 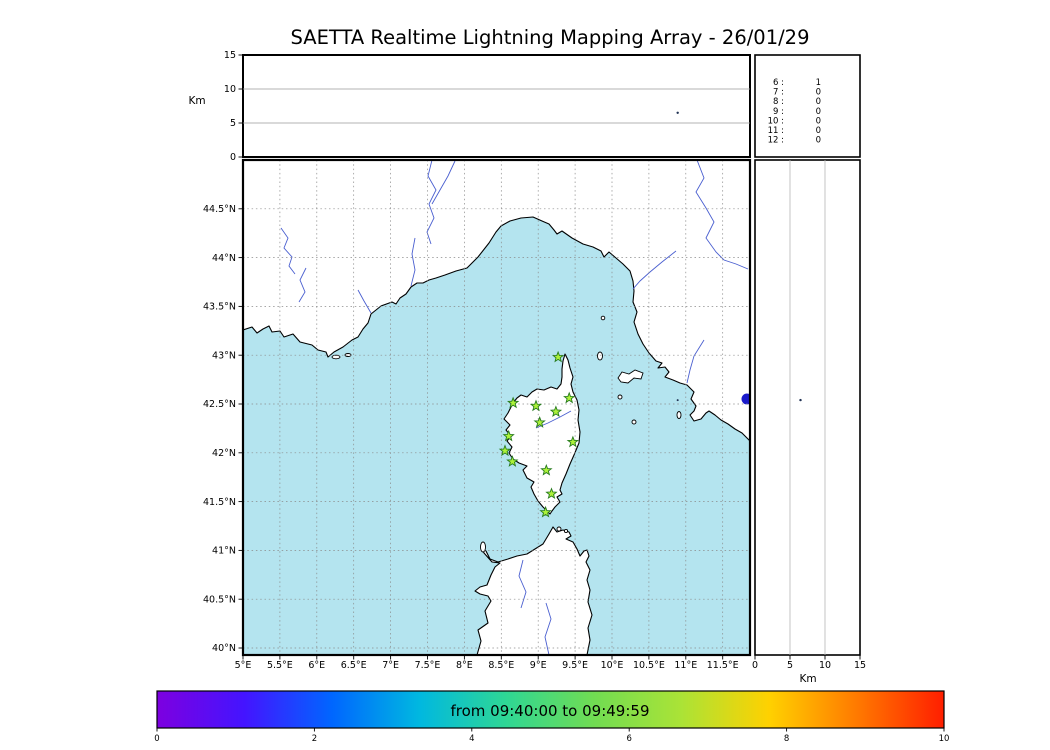 I want to click on colorbar-tick-label: 10, so click(x=944, y=739).